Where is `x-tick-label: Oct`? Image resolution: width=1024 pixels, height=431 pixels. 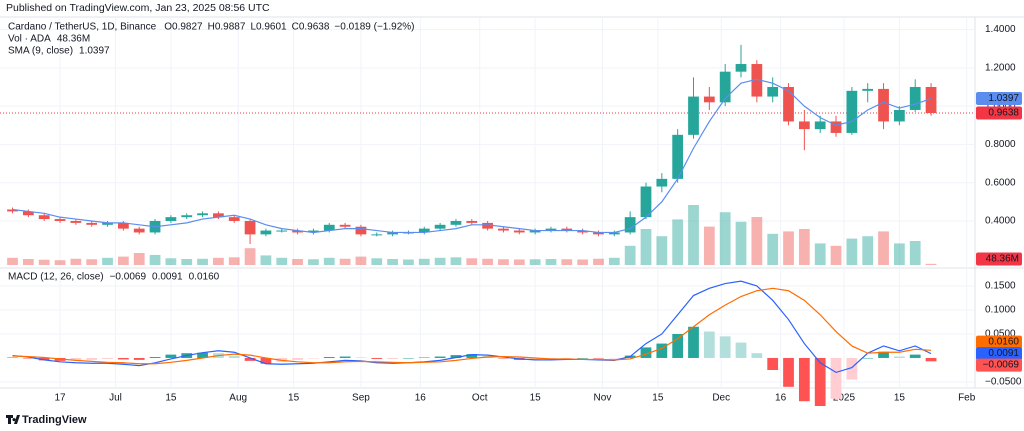
x-tick-label: Oct is located at coordinates (480, 398).